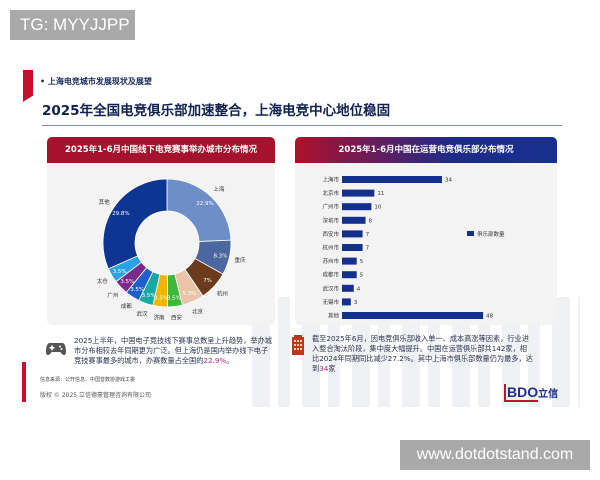 The height and width of the screenshot is (480, 600). Describe the element at coordinates (359, 289) in the screenshot. I see `bar-value-label: 4` at that location.